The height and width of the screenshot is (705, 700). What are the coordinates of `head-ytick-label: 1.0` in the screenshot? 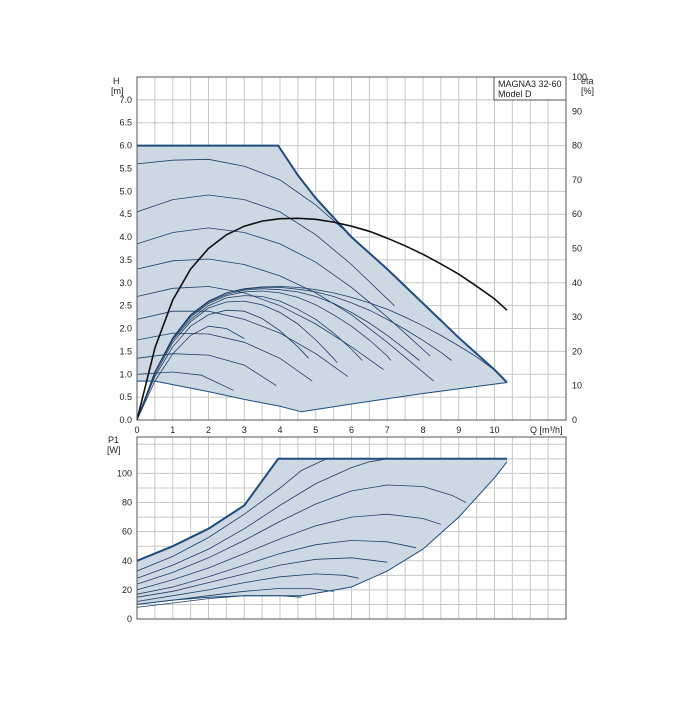 It's located at (125, 374).